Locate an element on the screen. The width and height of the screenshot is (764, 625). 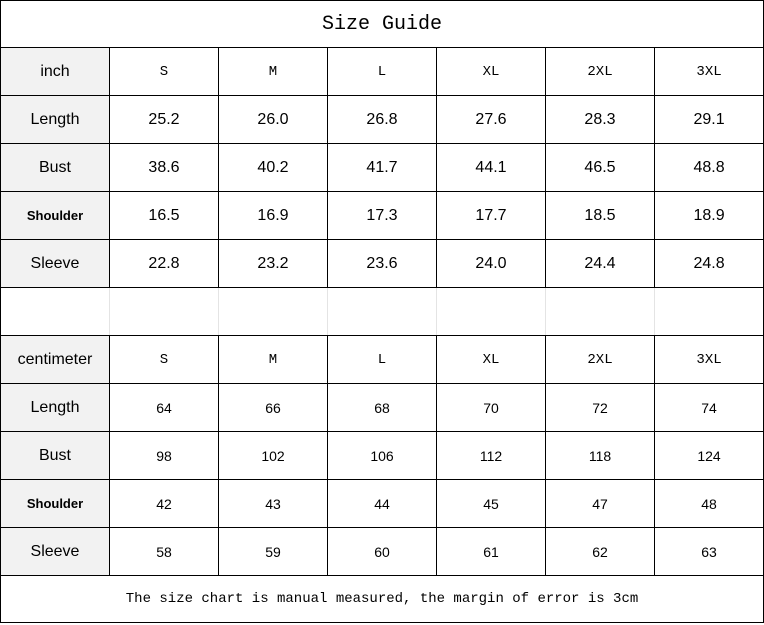
measure-value: 63 is located at coordinates (708, 551).